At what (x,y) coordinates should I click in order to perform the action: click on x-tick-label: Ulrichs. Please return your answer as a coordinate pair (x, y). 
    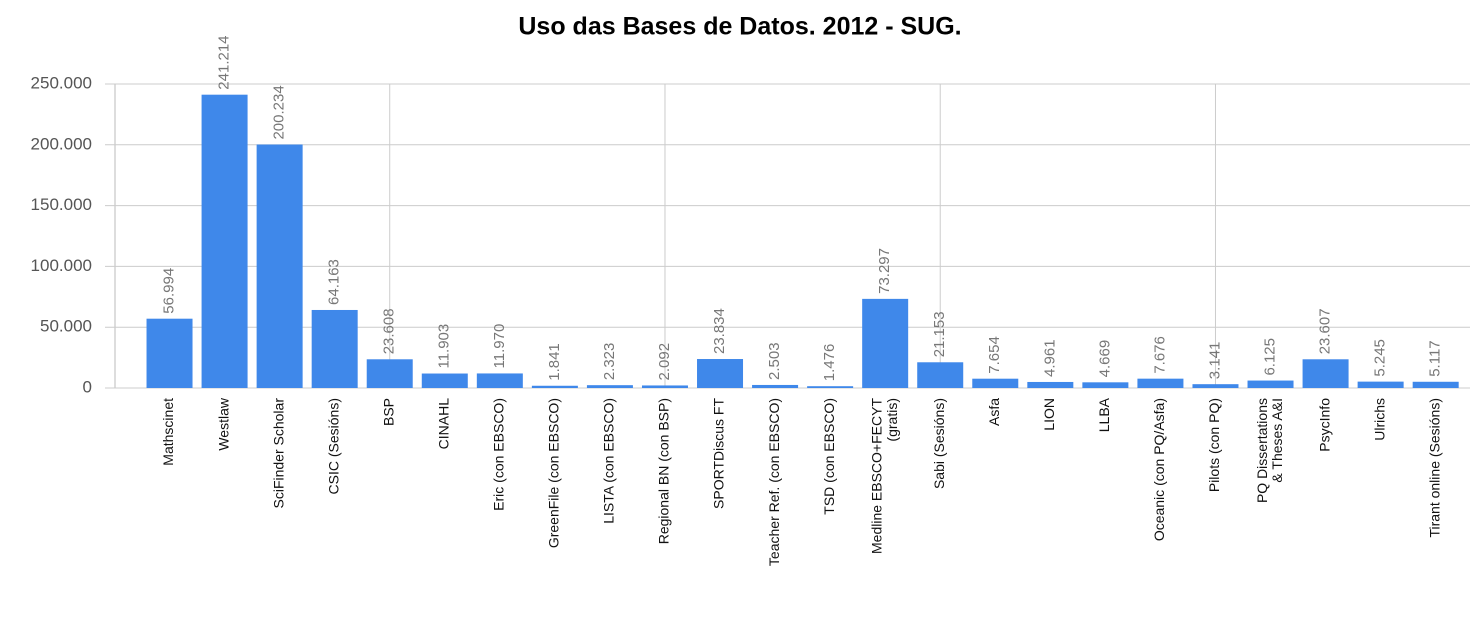
    Looking at the image, I should click on (1379, 419).